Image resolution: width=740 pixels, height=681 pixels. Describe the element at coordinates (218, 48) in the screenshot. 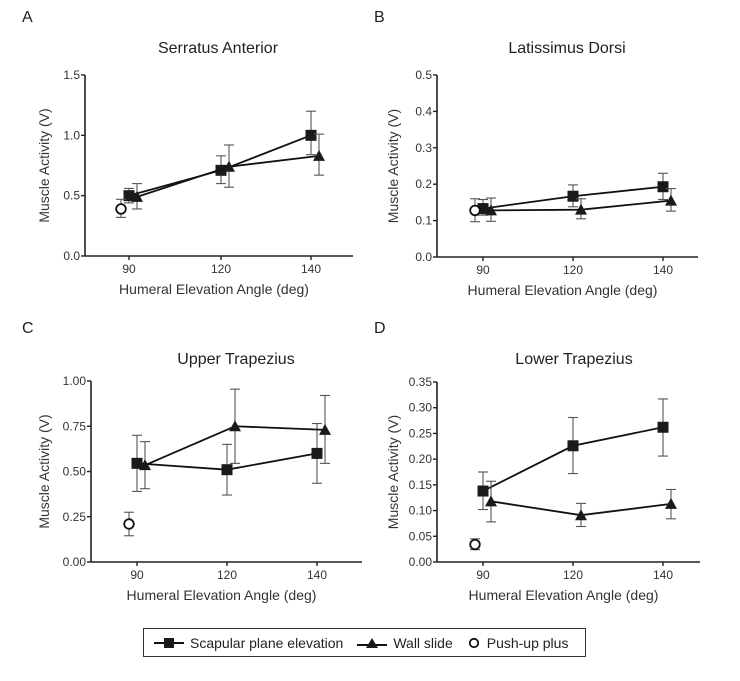

I see `chart-title: Serratus Anterior` at that location.